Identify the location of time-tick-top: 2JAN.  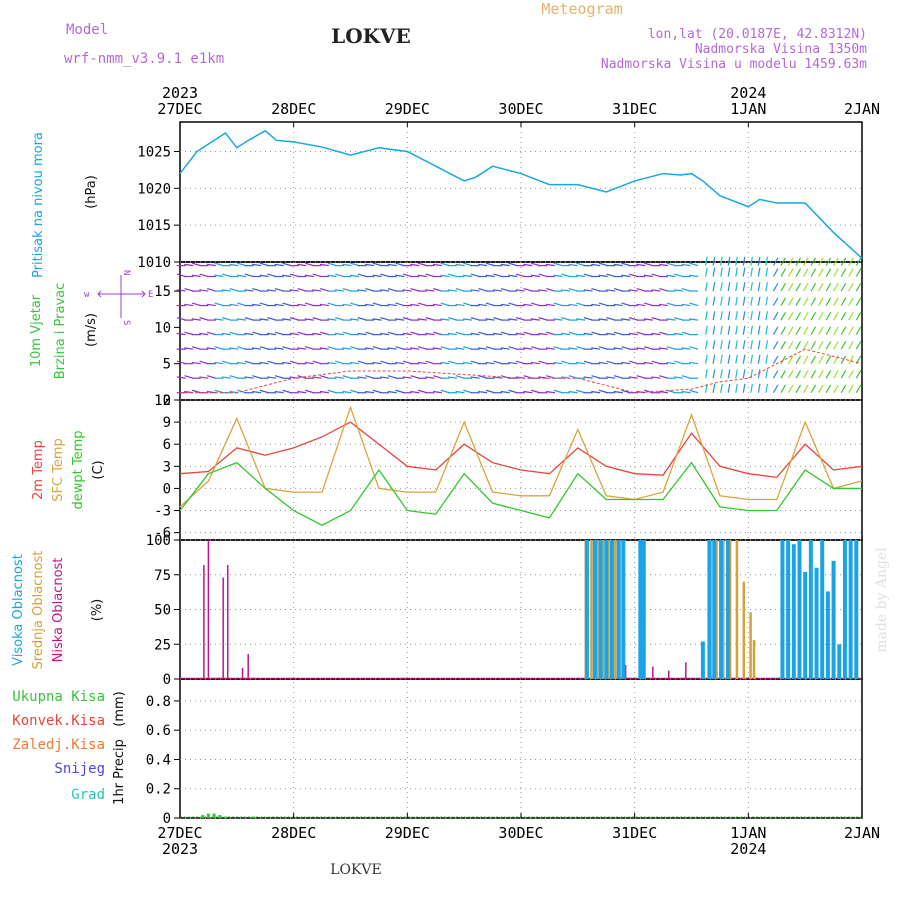
(862, 109).